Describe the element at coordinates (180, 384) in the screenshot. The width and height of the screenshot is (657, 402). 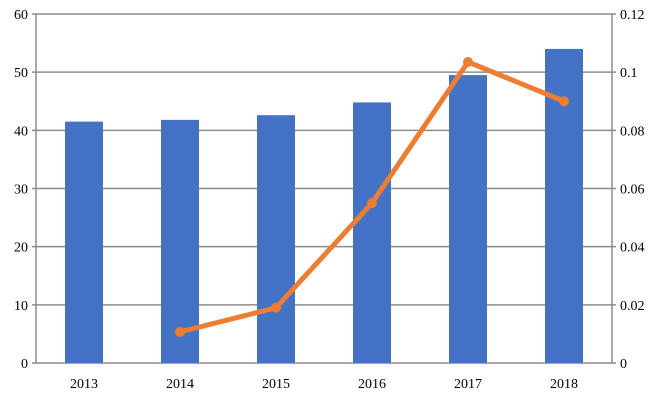
I see `x-tick-label: 2014` at that location.